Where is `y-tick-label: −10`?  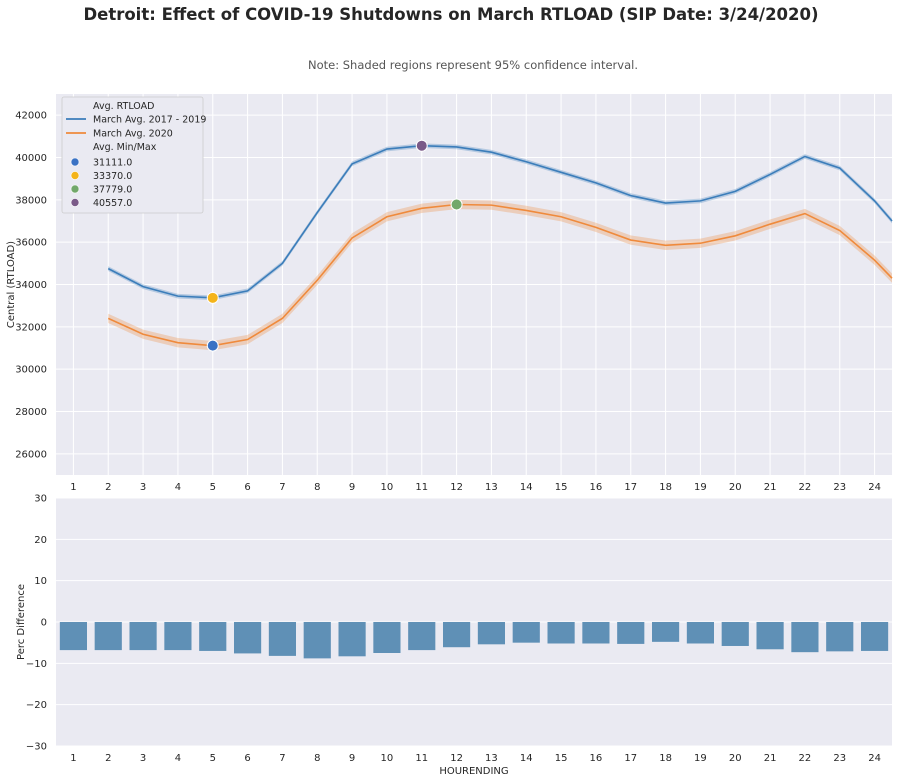
y-tick-label: −10 is located at coordinates (36, 664).